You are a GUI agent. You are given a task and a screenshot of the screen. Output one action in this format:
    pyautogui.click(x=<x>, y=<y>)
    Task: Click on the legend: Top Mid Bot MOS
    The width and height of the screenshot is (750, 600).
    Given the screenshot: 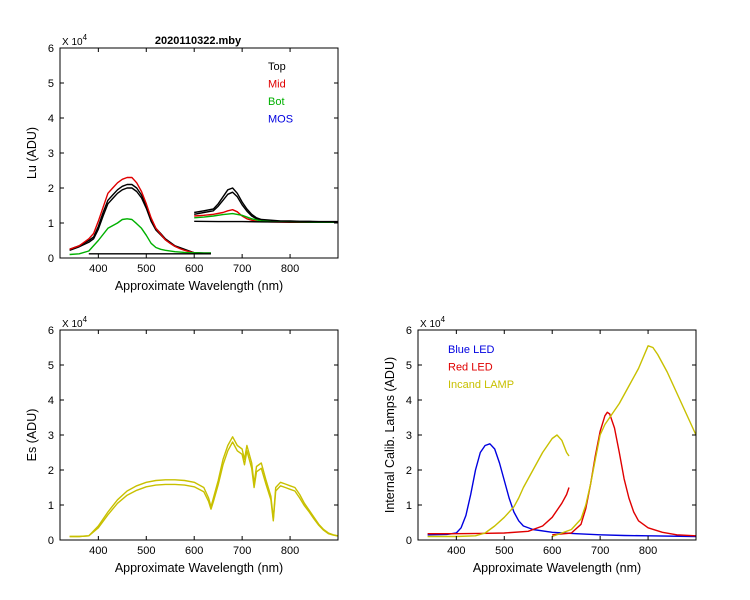 What is the action you would take?
    pyautogui.click(x=280, y=93)
    